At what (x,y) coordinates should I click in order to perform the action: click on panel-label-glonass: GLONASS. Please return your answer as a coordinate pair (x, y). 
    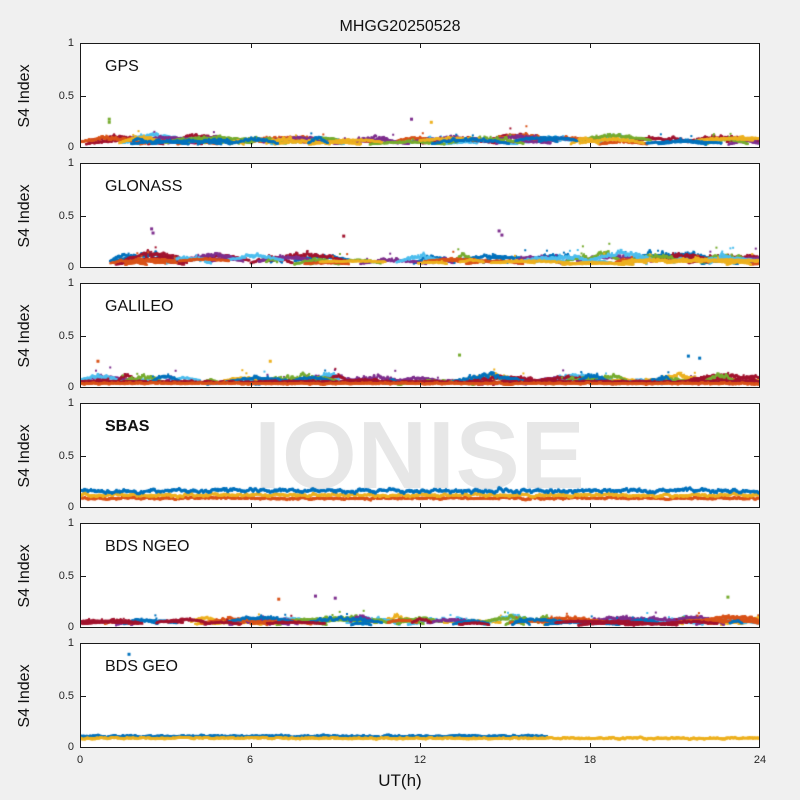
    Looking at the image, I should click on (144, 186).